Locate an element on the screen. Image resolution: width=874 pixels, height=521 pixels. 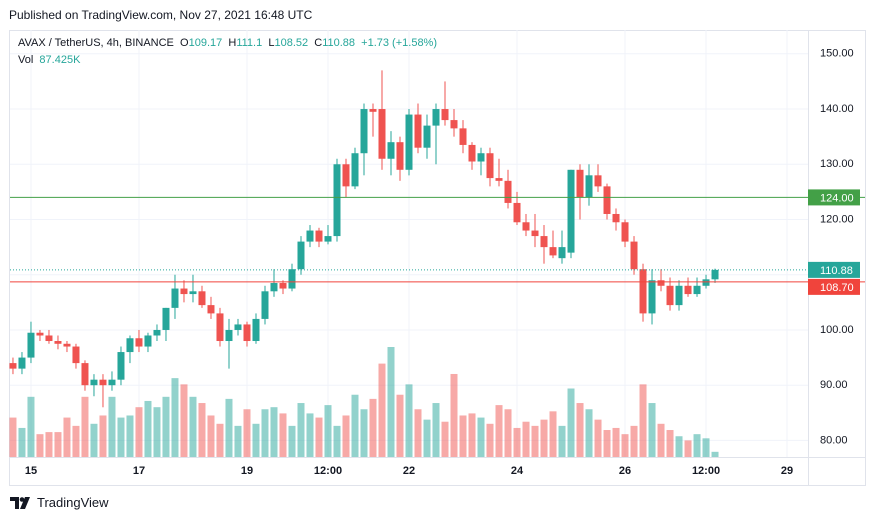
high-label: H is located at coordinates (232, 43).